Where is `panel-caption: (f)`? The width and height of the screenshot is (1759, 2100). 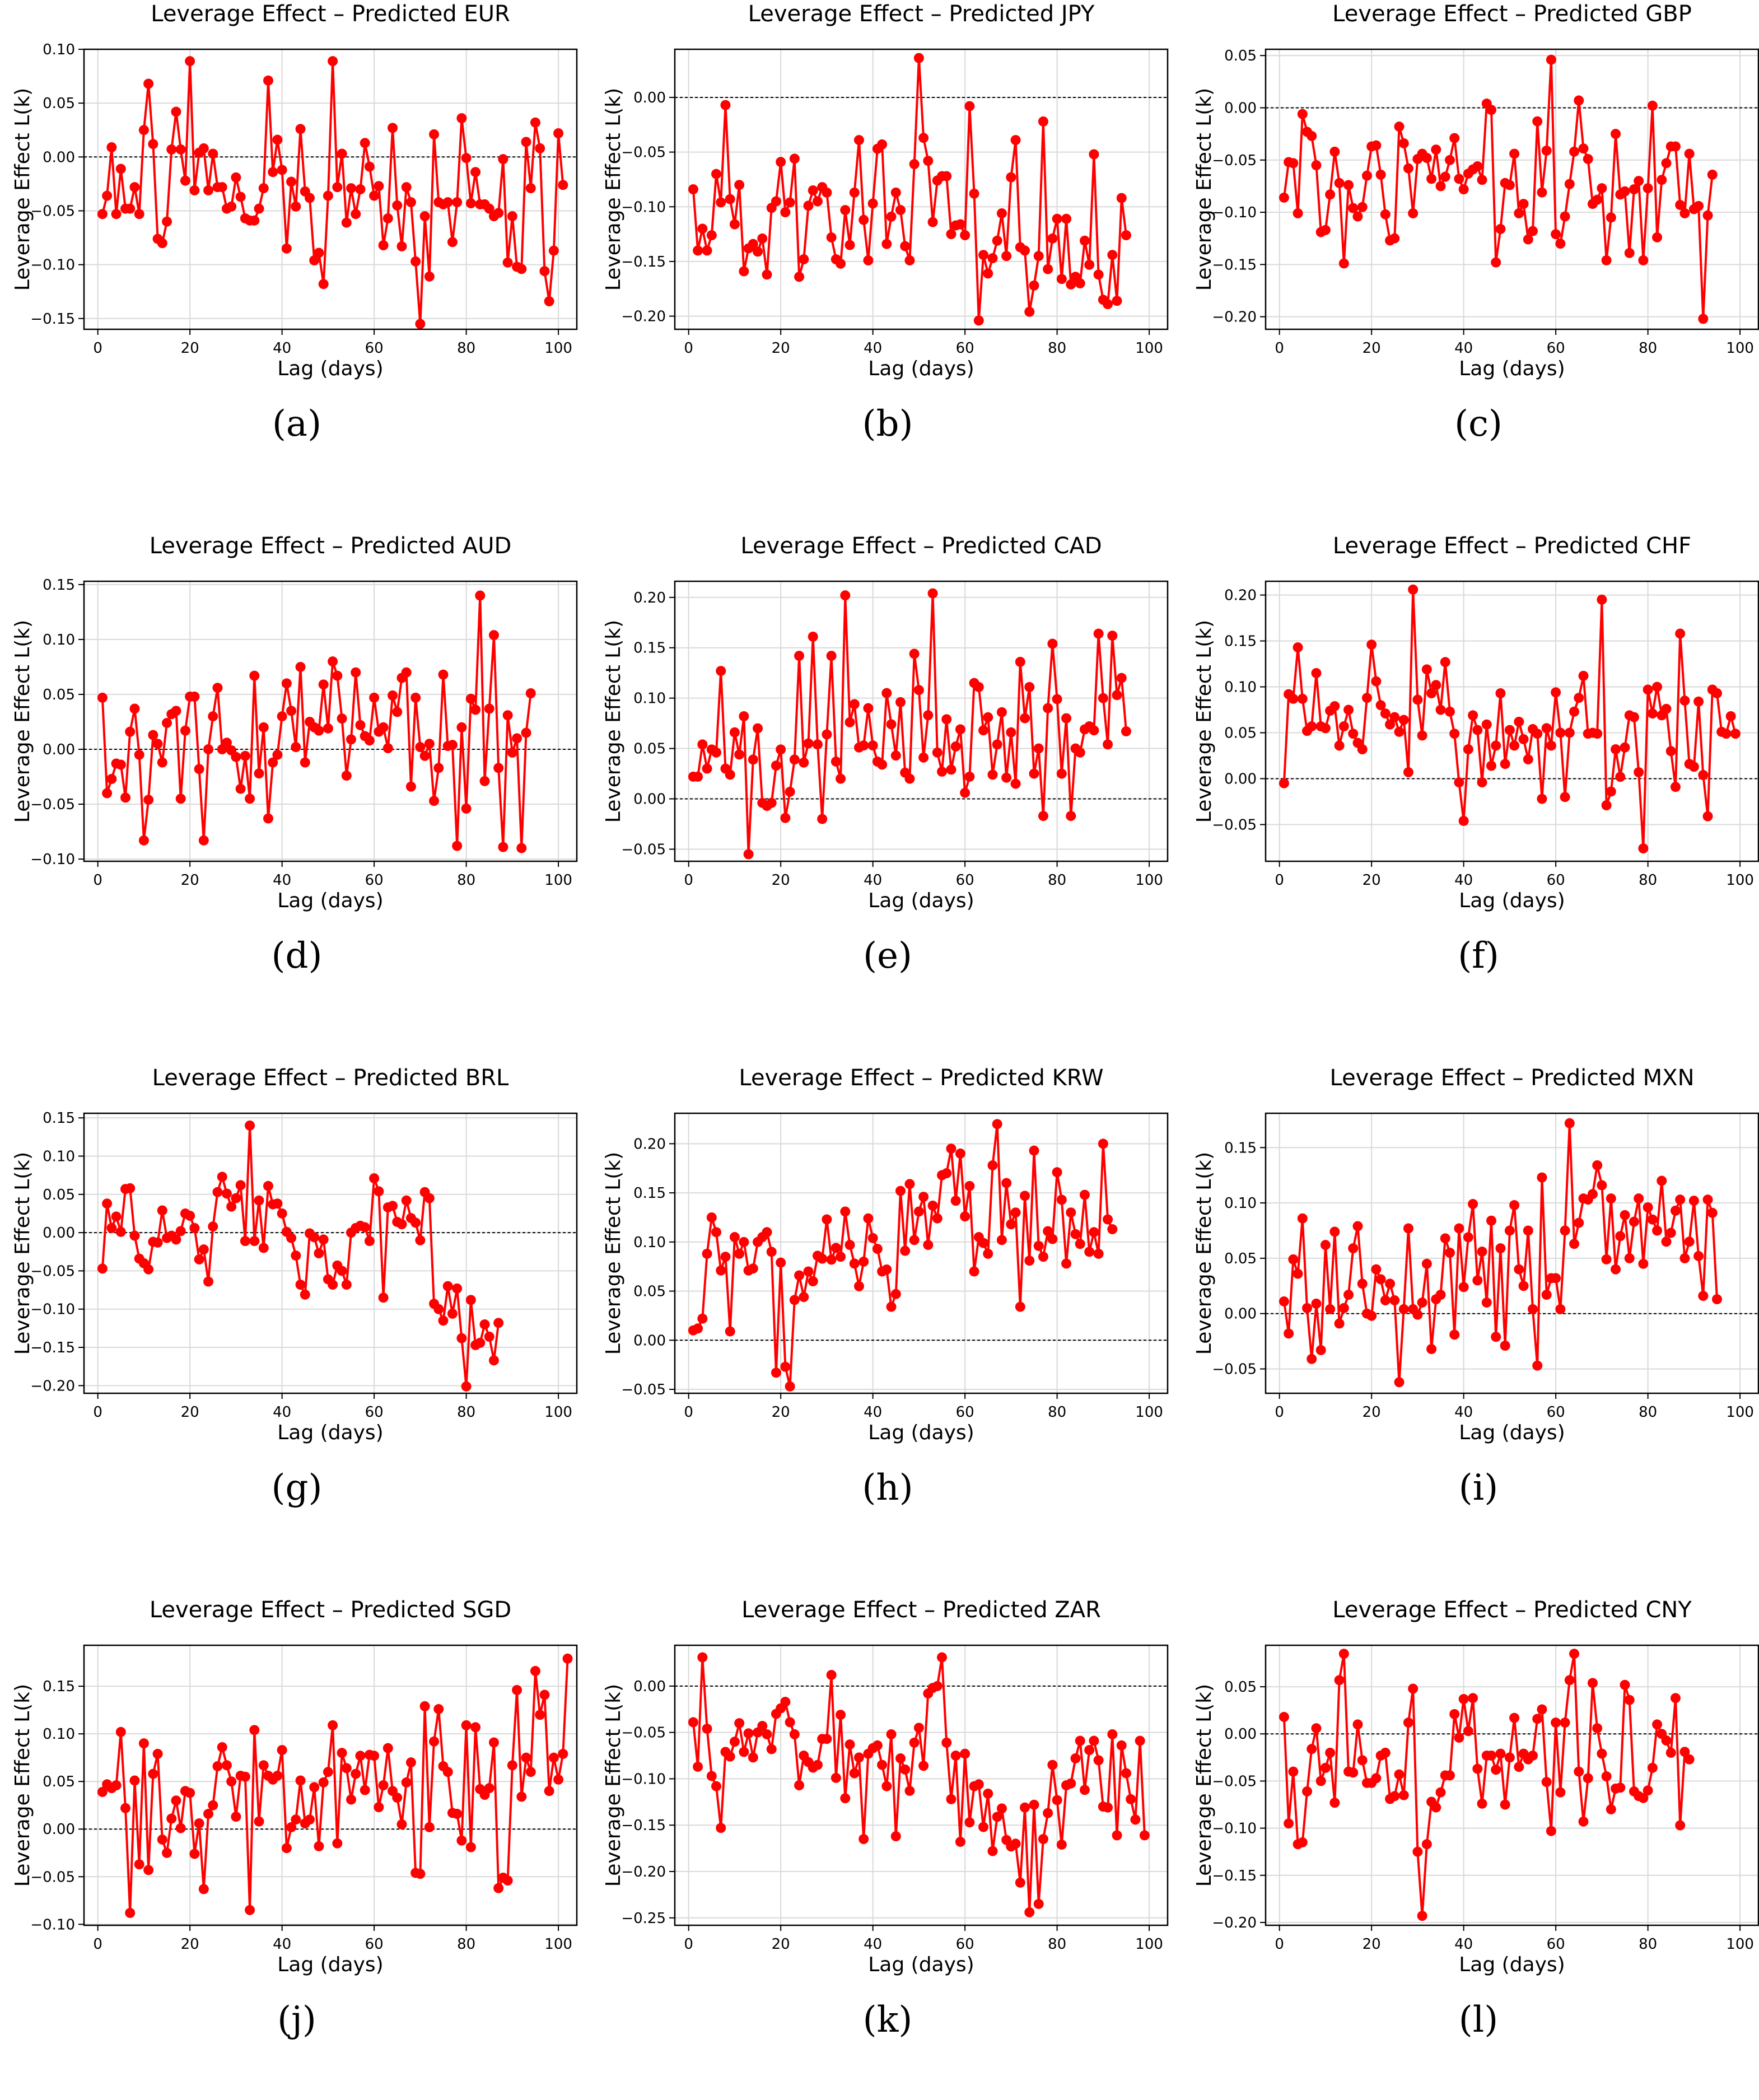 panel-caption: (f) is located at coordinates (1478, 956).